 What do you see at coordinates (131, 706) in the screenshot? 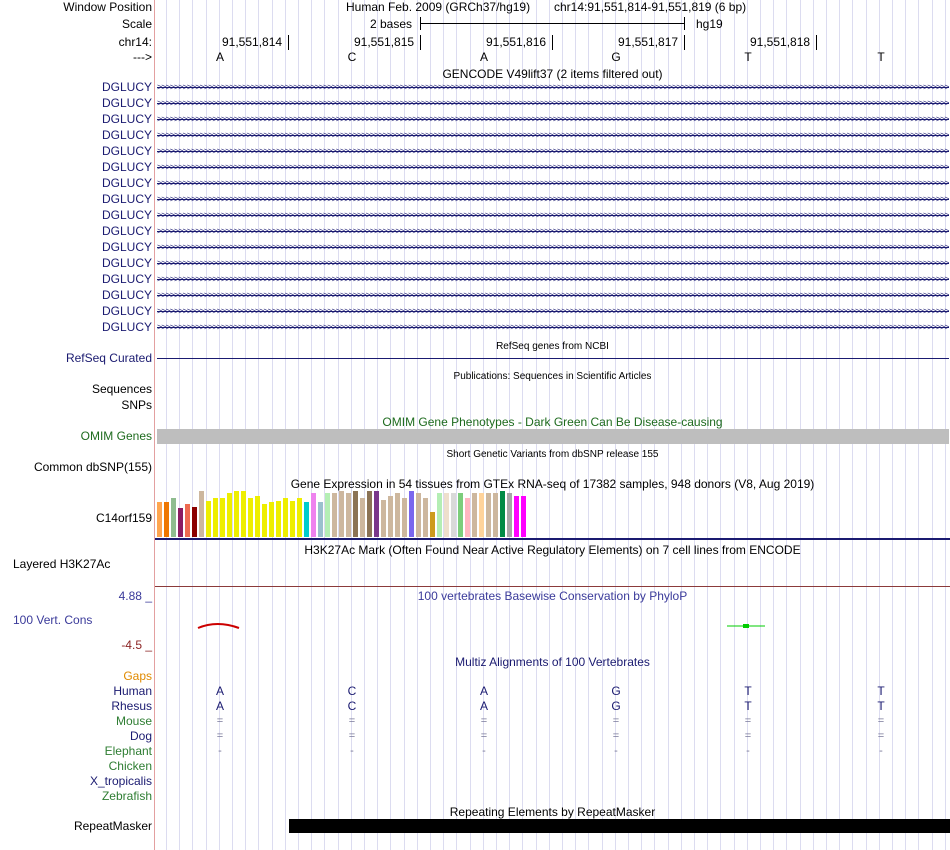
I see `species-label: Rhesus` at bounding box center [131, 706].